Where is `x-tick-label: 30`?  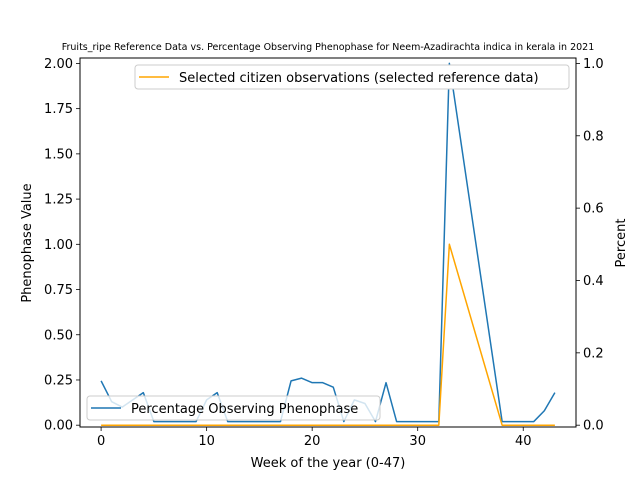
x-tick-label: 30 is located at coordinates (417, 441).